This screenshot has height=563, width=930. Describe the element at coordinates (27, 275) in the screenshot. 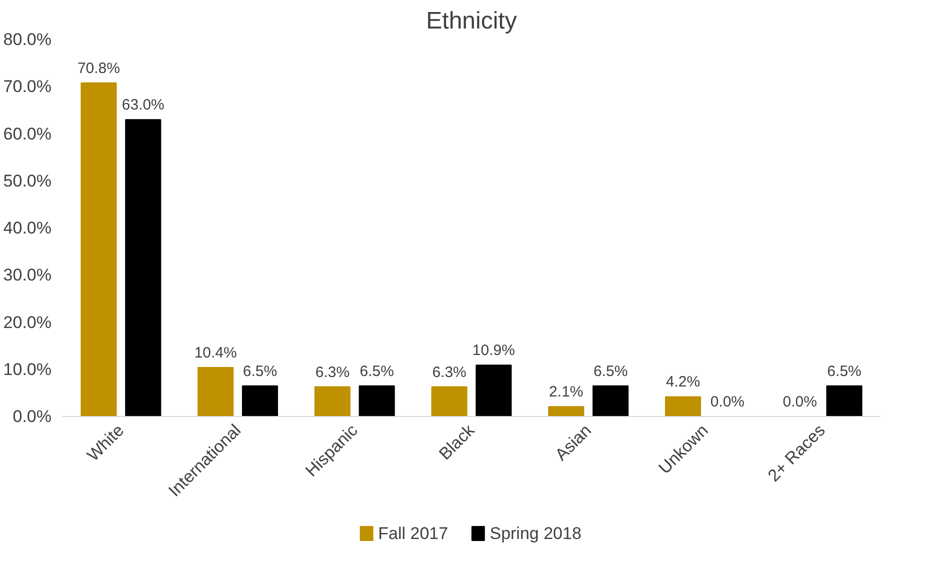

I see `y-tick-label: 30.0%` at that location.